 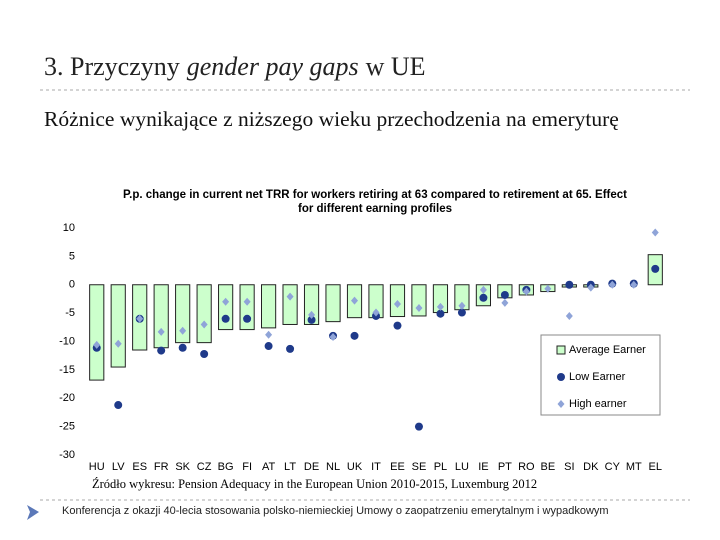 I want to click on y-tick-label: -25, so click(x=67, y=427).